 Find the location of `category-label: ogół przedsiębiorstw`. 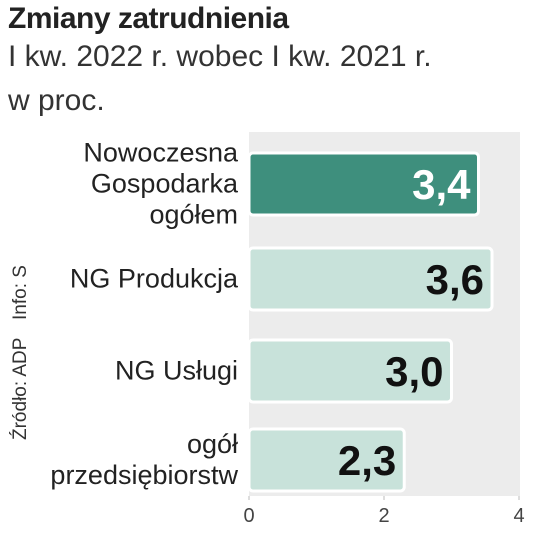

category-label: ogół przedsiębiorstw is located at coordinates (144, 459).